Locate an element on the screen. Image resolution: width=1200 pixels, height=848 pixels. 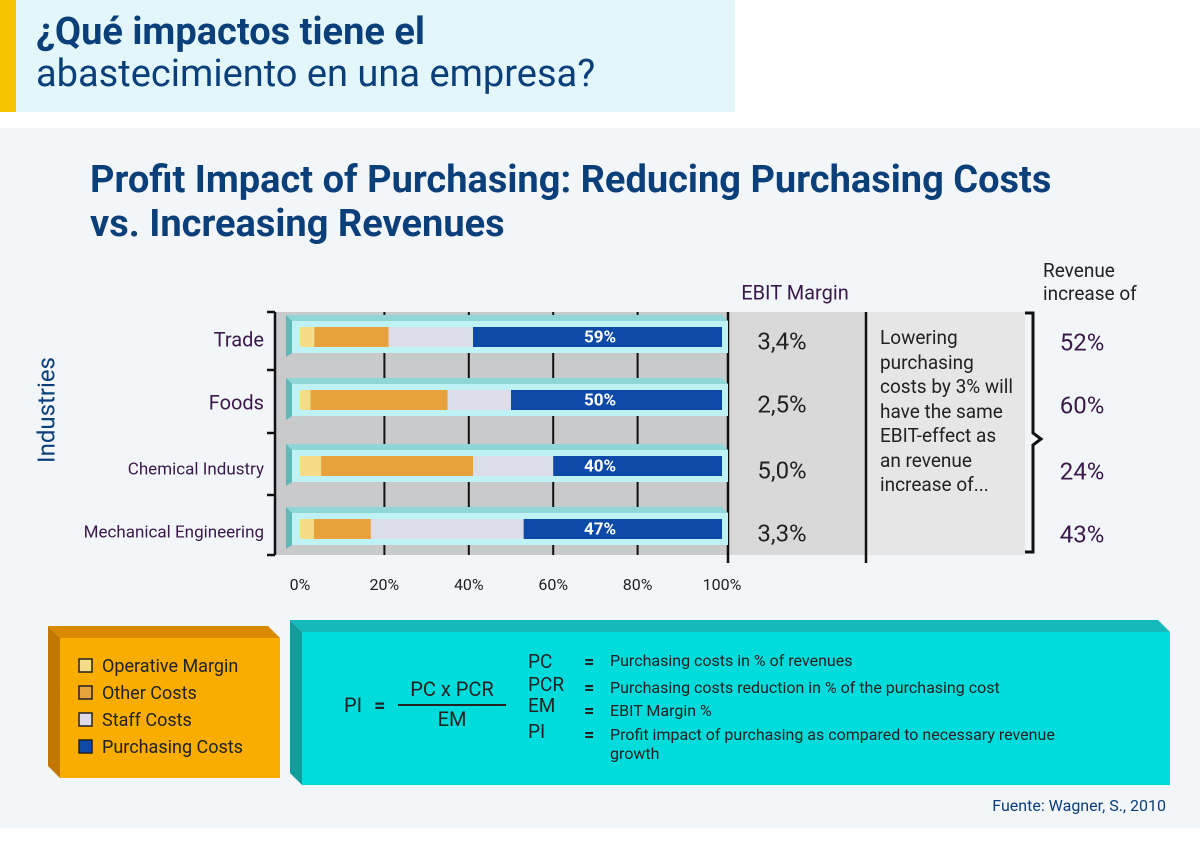
legend-label: Other Costs is located at coordinates (149, 693).